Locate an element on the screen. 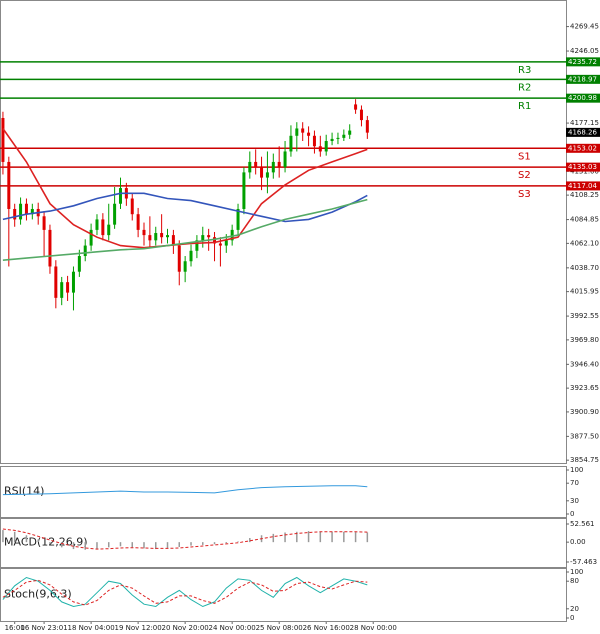  level-value: 4117.04 is located at coordinates (582, 186).